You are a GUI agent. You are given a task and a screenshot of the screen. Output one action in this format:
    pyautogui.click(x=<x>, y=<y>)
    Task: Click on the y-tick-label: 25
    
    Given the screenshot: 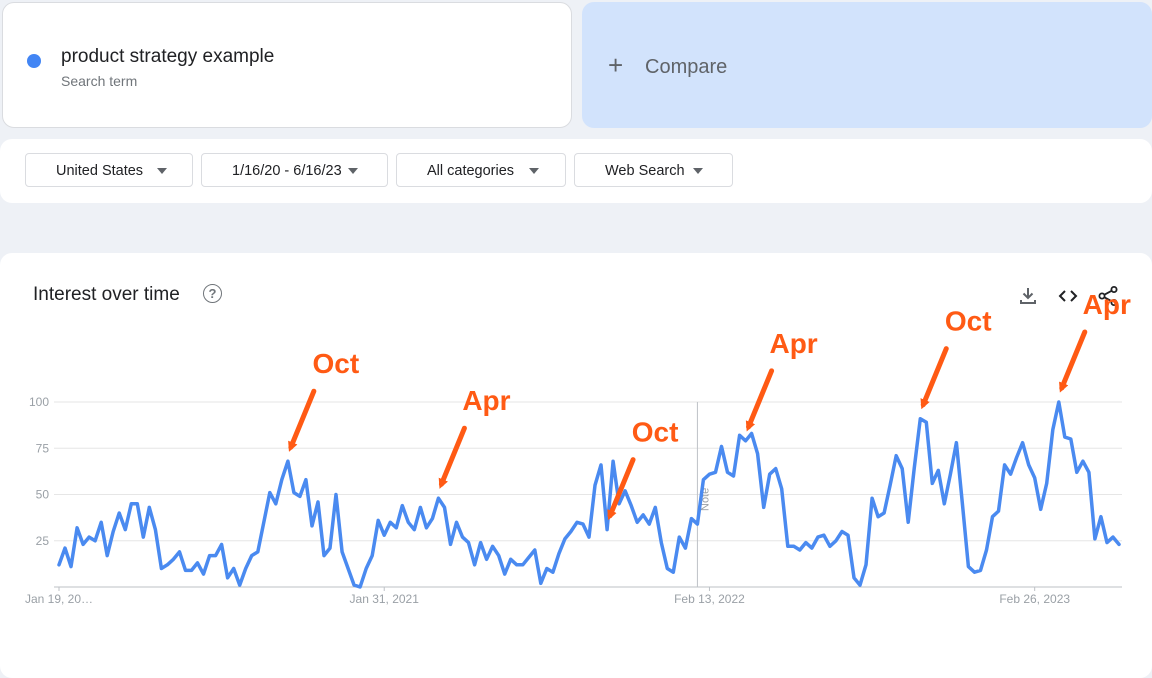 What is the action you would take?
    pyautogui.click(x=43, y=541)
    